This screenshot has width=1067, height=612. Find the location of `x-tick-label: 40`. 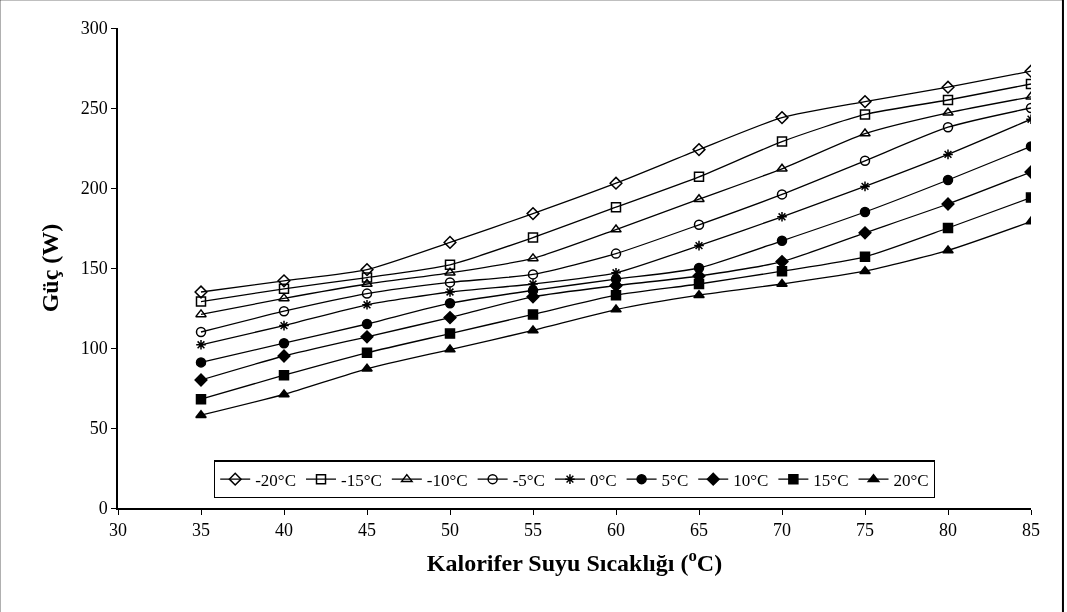

x-tick-label: 40 is located at coordinates (284, 530).